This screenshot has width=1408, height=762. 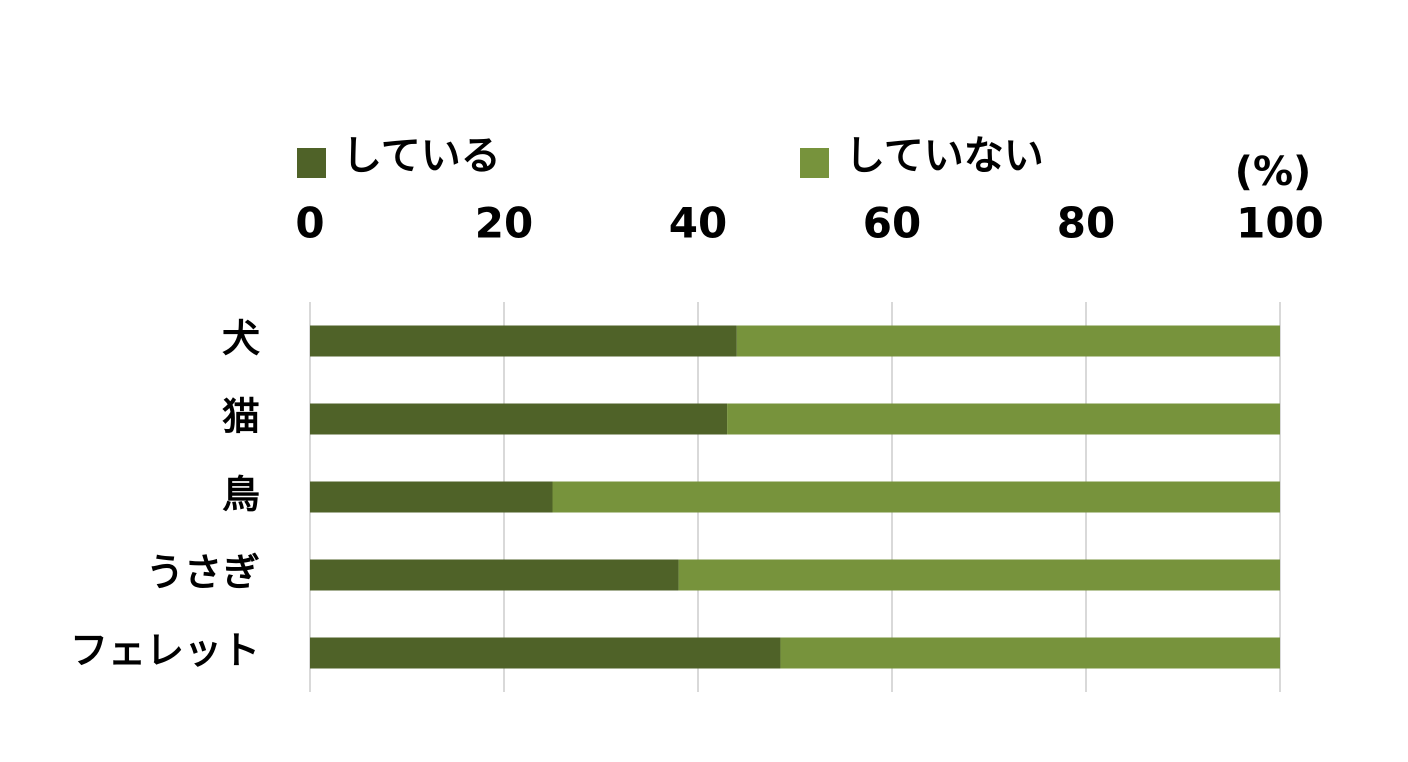 What do you see at coordinates (1280, 223) in the screenshot?
I see `x-tick-label: 100` at bounding box center [1280, 223].